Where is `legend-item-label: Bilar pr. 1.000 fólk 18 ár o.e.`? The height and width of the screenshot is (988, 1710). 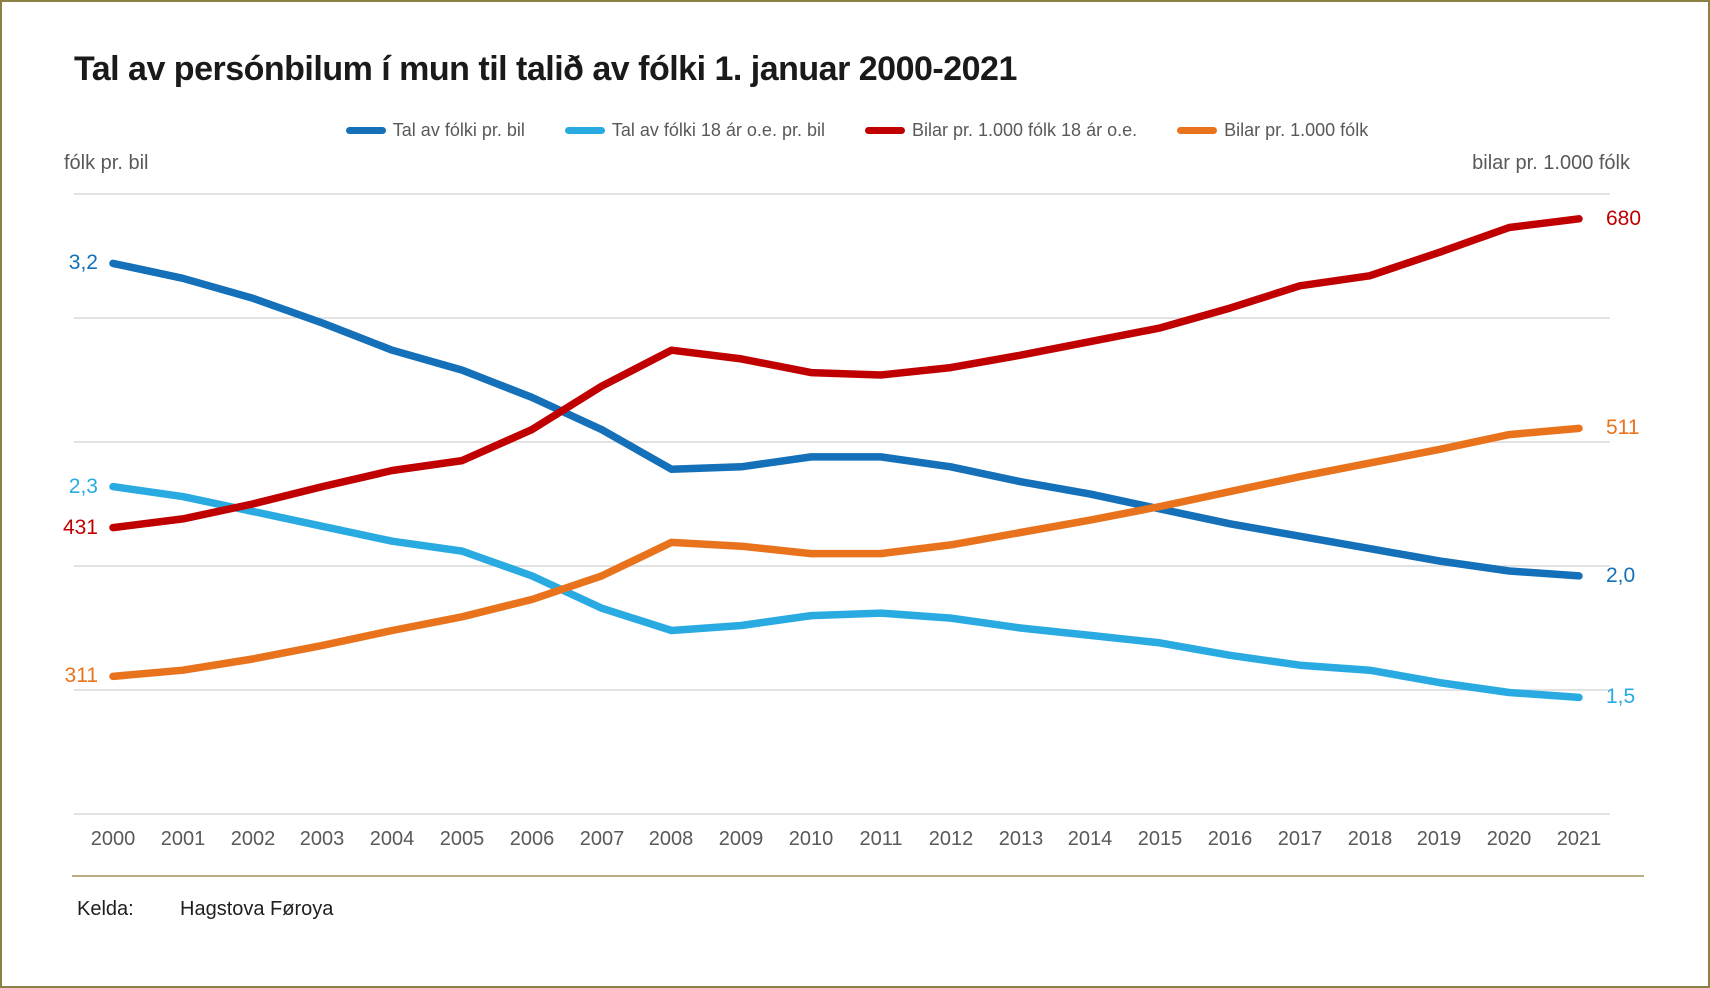 legend-item-label: Bilar pr. 1.000 fólk 18 ár o.e. is located at coordinates (1024, 130).